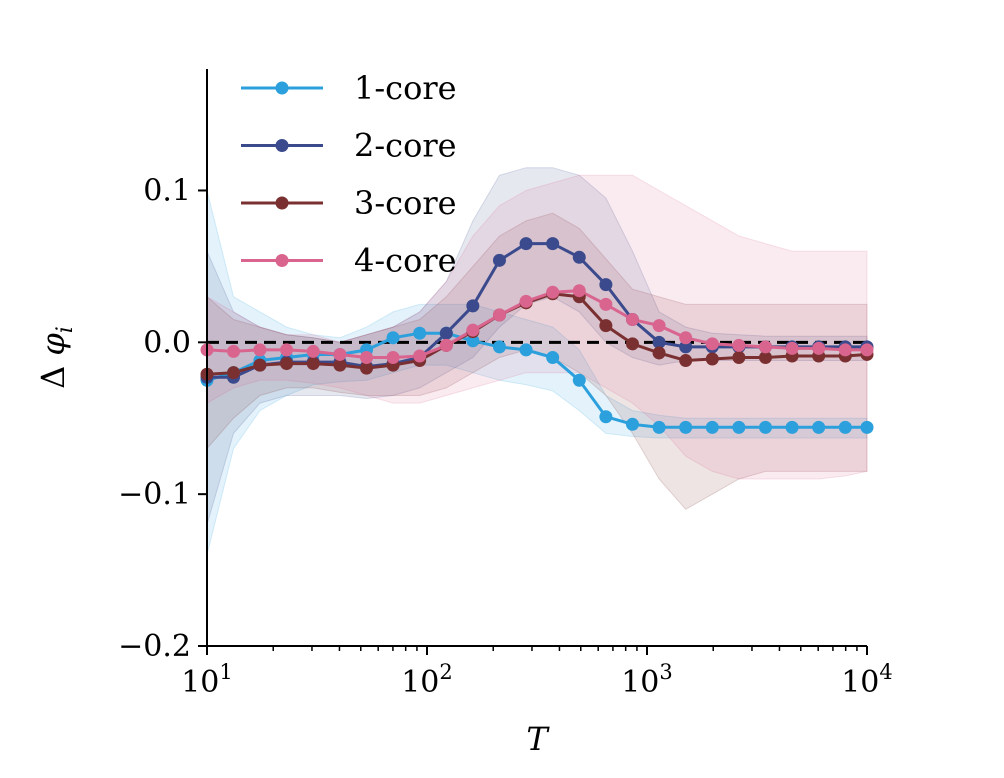 This screenshot has height=778, width=1004. I want to click on legend-label: 4-core, so click(405, 261).